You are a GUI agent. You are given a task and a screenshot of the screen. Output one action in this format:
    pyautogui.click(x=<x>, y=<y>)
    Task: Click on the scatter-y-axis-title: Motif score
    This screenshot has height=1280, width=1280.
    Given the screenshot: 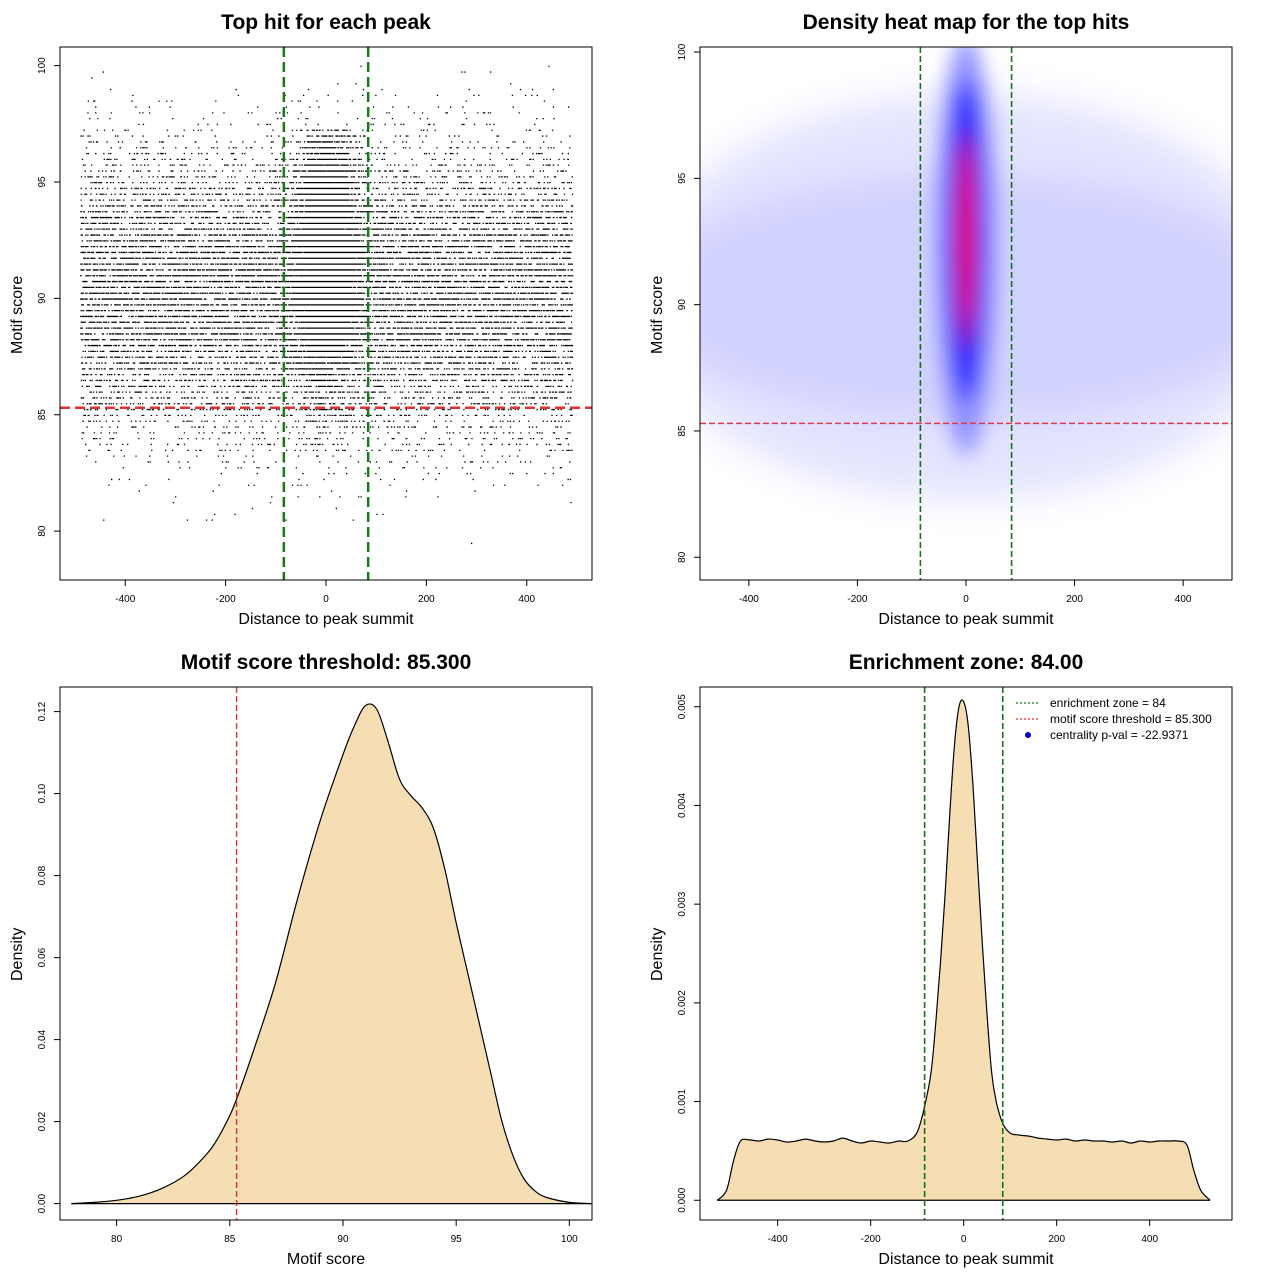 What is the action you would take?
    pyautogui.click(x=17, y=314)
    